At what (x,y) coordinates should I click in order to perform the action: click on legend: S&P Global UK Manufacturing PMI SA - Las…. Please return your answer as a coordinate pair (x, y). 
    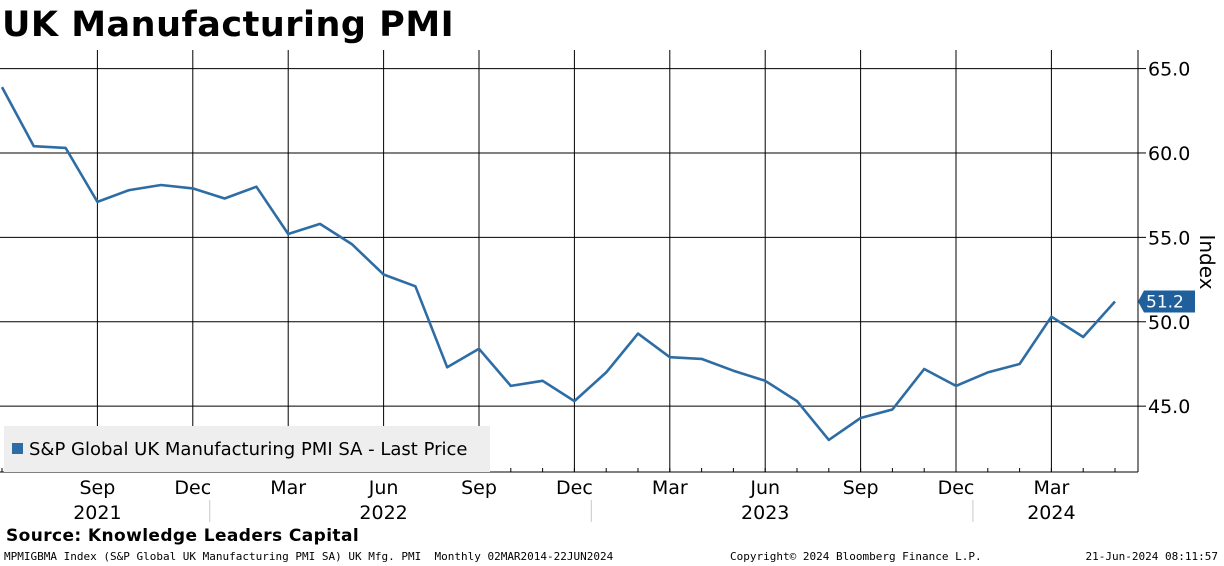
    Looking at the image, I should click on (247, 449).